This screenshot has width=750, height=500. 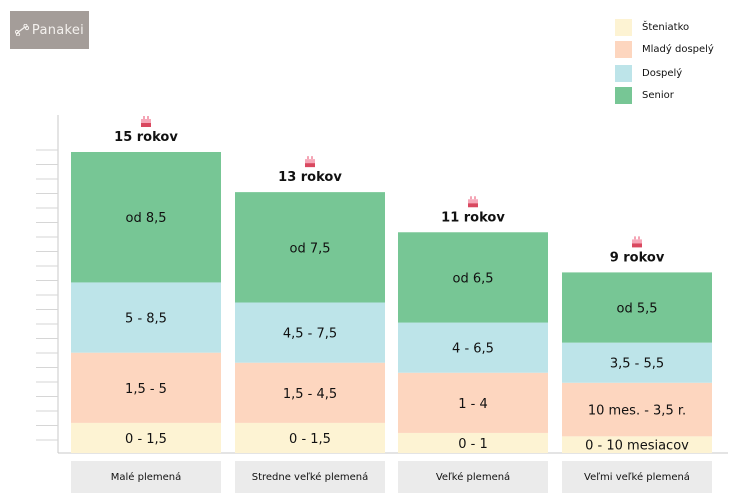 What do you see at coordinates (146, 137) in the screenshot?
I see `lifespan-label: 15 rokov` at bounding box center [146, 137].